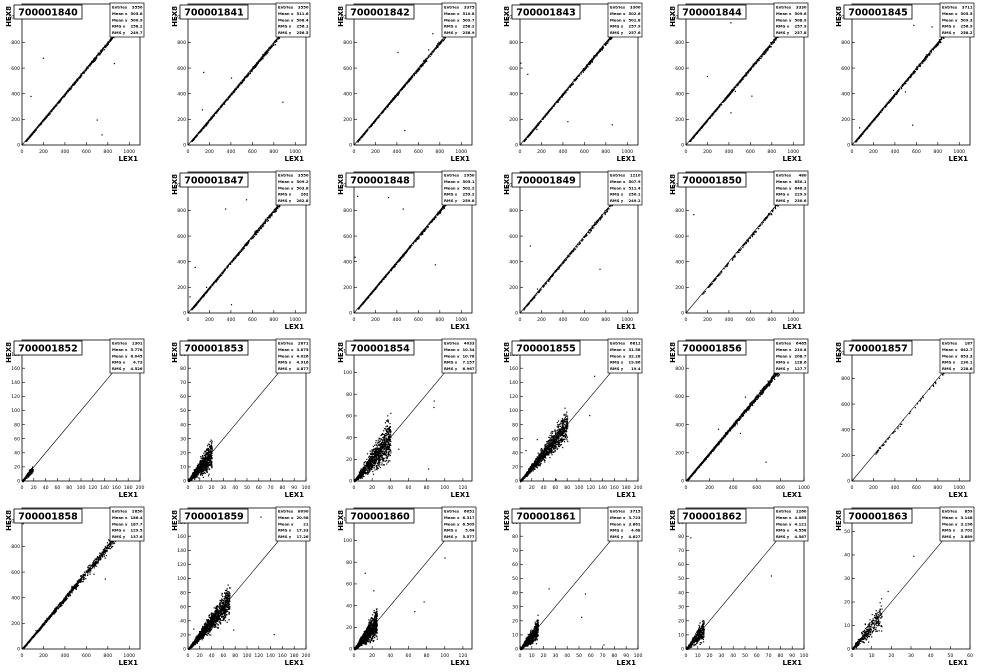  Describe the element at coordinates (617, 32) in the screenshot. I see `stats-label: RMS y` at that location.